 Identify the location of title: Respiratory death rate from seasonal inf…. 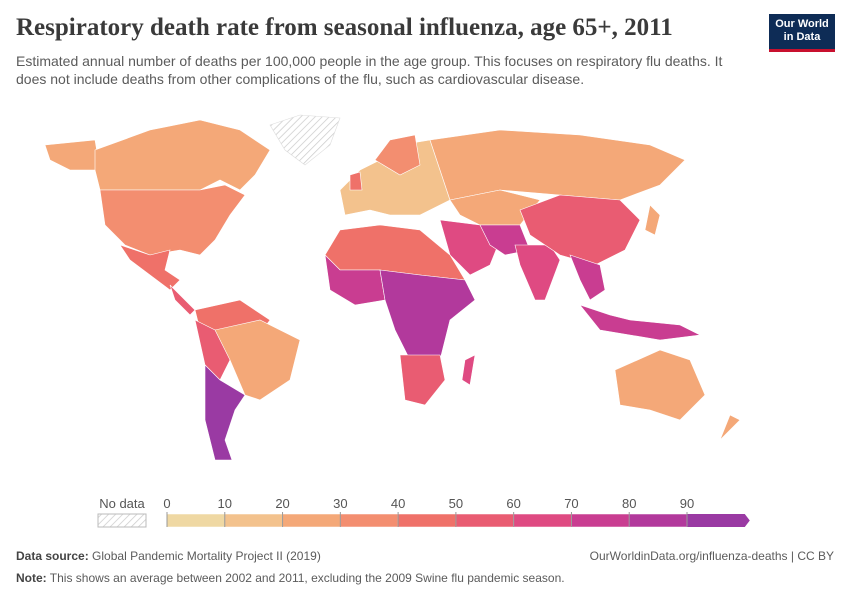
(344, 27).